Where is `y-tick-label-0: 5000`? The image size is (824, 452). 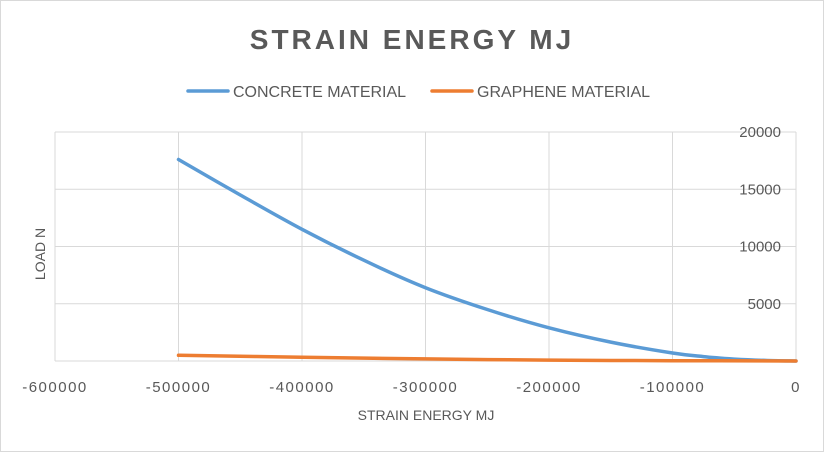 y-tick-label-0: 5000 is located at coordinates (764, 304).